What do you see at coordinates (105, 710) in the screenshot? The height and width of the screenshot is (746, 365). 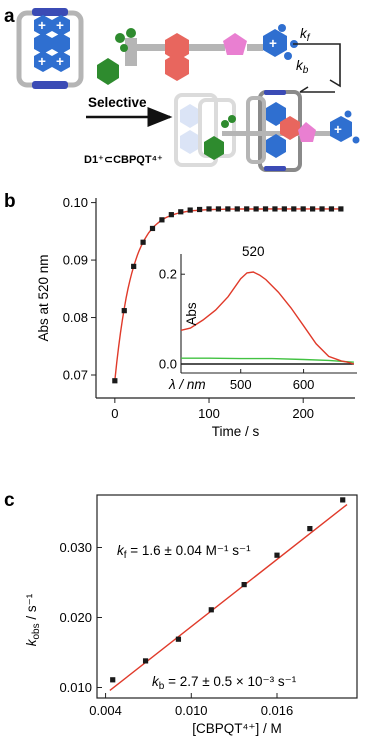 I see `c-x-tick-label: 0.004` at bounding box center [105, 710].